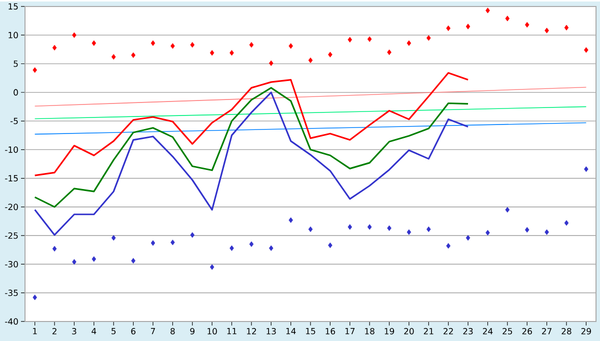 The width and height of the screenshot is (600, 341). I want to click on y-tick-label: -35, so click(11, 292).